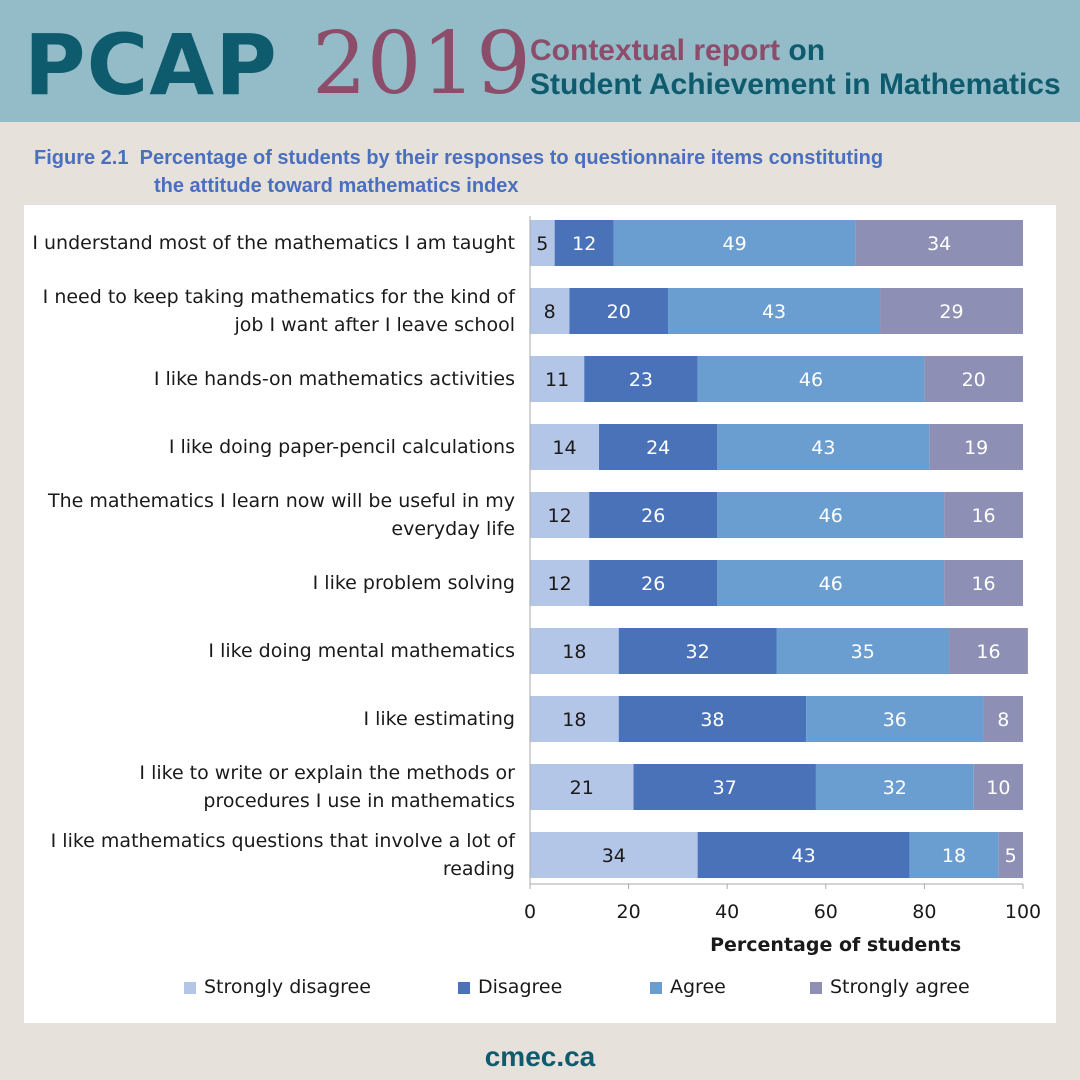 Image resolution: width=1080 pixels, height=1080 pixels. I want to click on category-label: I like estimating, so click(439, 719).